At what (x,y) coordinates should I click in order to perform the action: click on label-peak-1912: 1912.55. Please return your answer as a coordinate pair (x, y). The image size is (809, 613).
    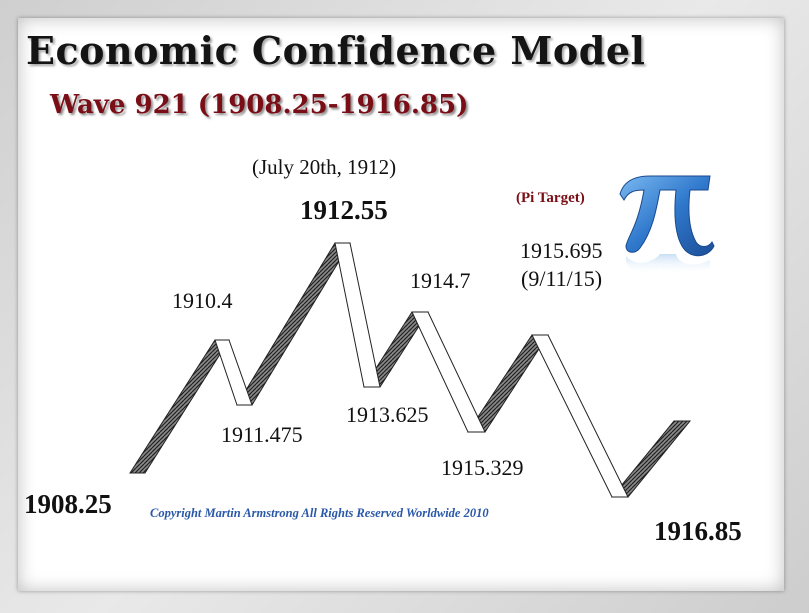
    Looking at the image, I should click on (344, 210).